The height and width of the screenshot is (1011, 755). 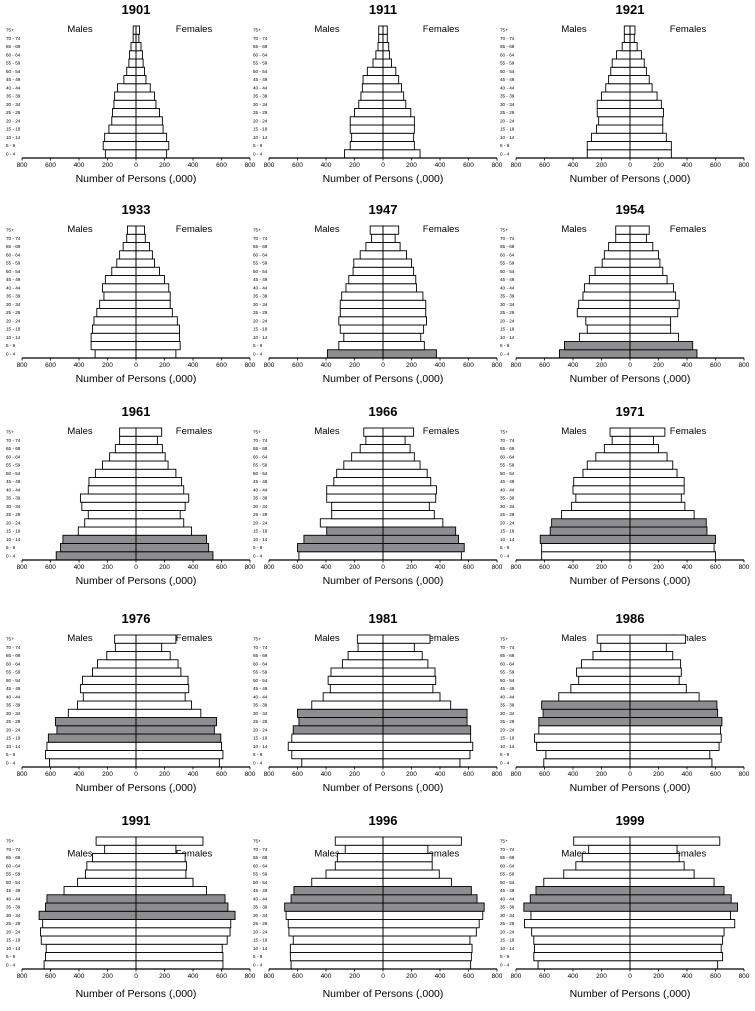 I want to click on x-tick-label: 800, so click(x=269, y=165).